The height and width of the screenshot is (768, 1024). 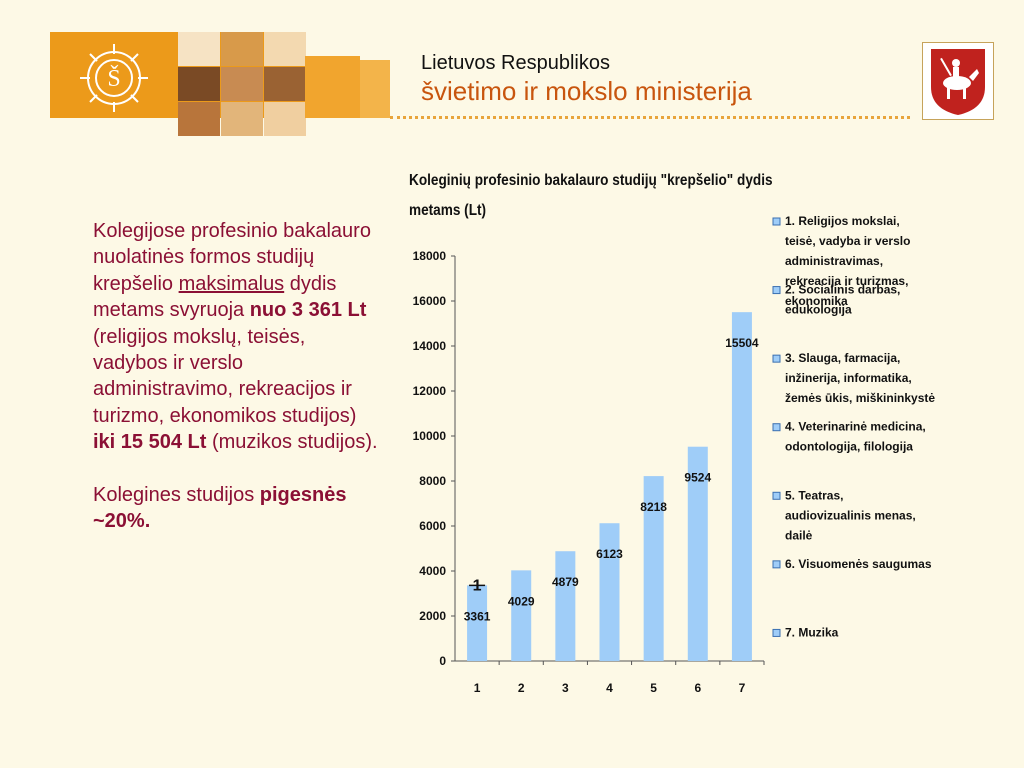 What do you see at coordinates (515, 63) in the screenshot?
I see `header-title-line1: Lietuvos Respublikos` at bounding box center [515, 63].